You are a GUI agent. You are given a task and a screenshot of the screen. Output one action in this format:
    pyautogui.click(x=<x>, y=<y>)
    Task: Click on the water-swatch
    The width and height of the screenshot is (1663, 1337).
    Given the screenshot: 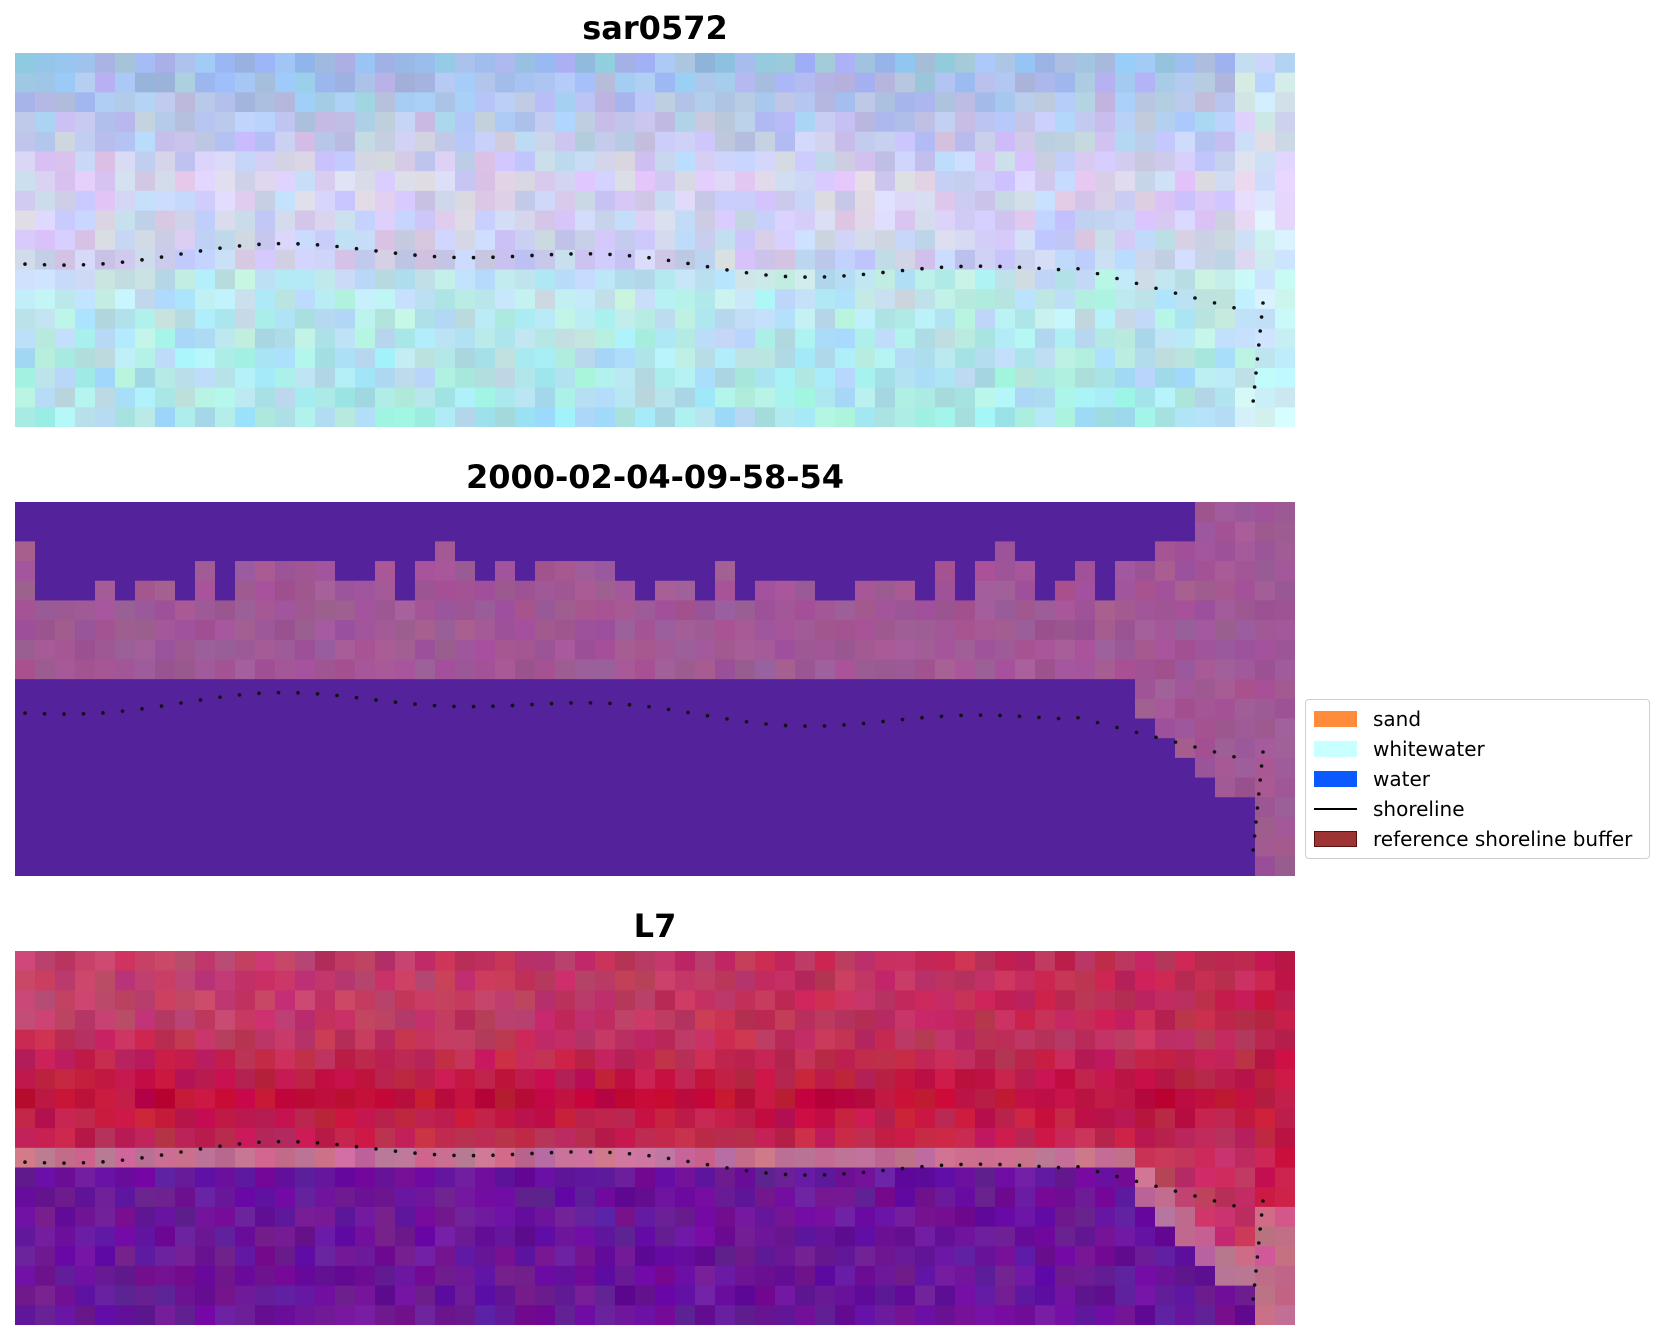 What is the action you would take?
    pyautogui.click(x=1335, y=779)
    